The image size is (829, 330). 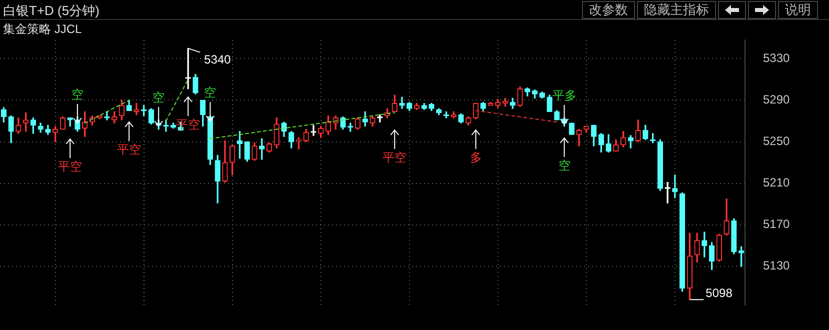 I want to click on chart-subtitle: 集金策略 JJCL, so click(x=42, y=29).